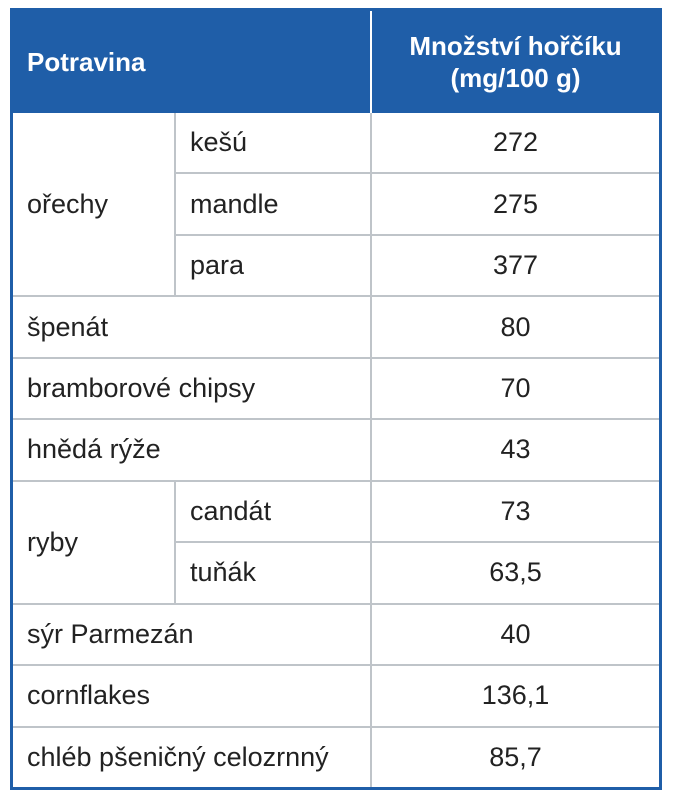 The width and height of the screenshot is (674, 800). I want to click on table-row: hnědá rýže 43, so click(336, 450).